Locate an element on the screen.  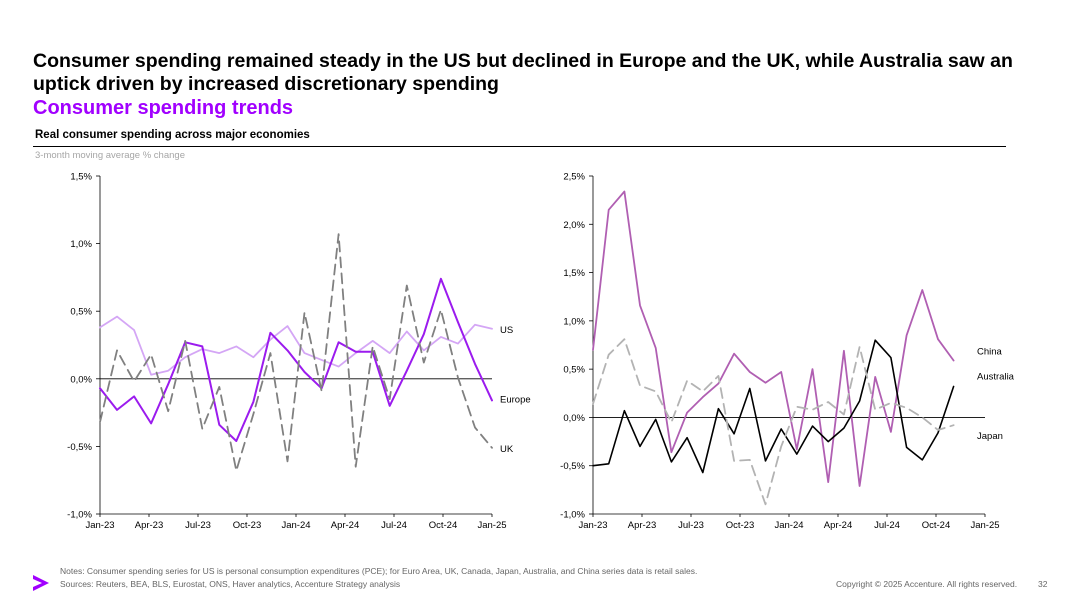
series-line-europe is located at coordinates (296, 359).